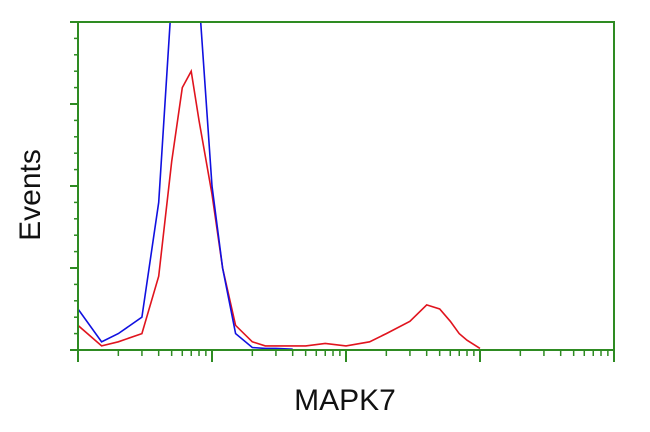  Describe the element at coordinates (30, 195) in the screenshot. I see `y-axis-label: Events` at that location.